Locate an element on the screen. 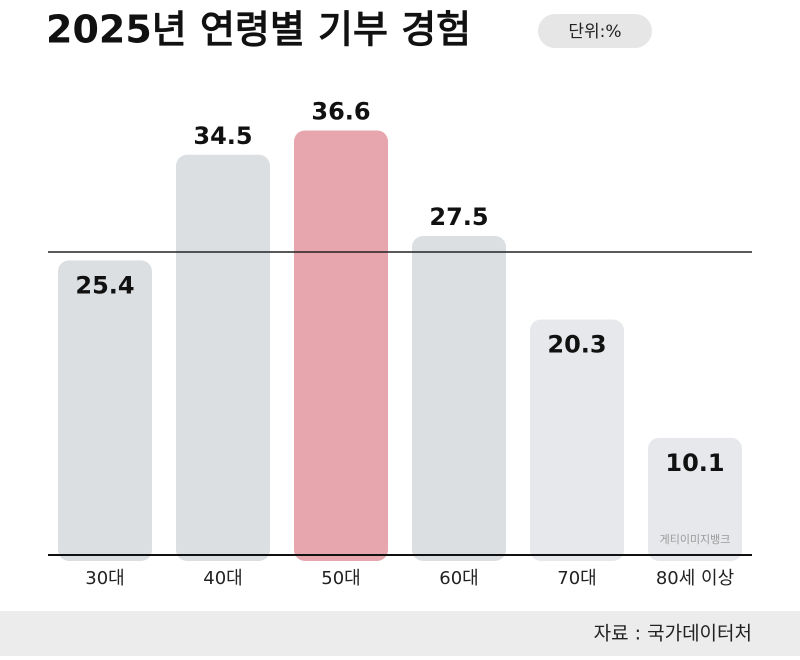  value-label: 27.5 is located at coordinates (458, 217).